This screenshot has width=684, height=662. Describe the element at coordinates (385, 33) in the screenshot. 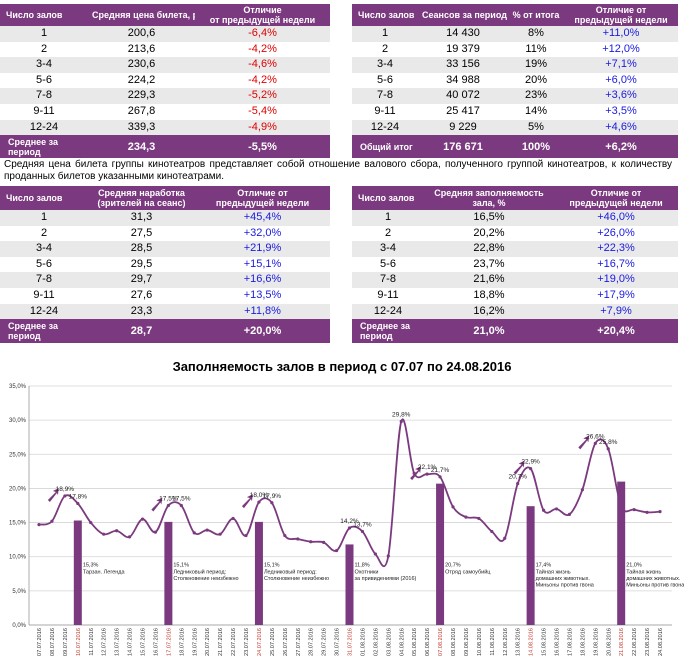

I see `row-hall-count: 1` at that location.